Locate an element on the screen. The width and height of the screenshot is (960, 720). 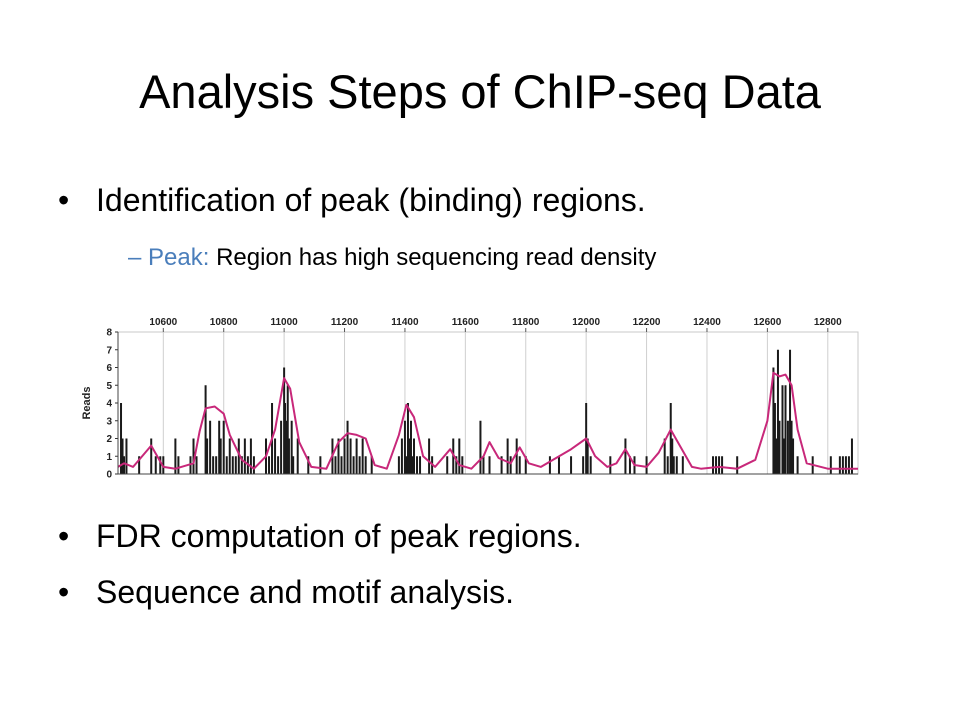
x-tick-label: 11000 is located at coordinates (284, 322).